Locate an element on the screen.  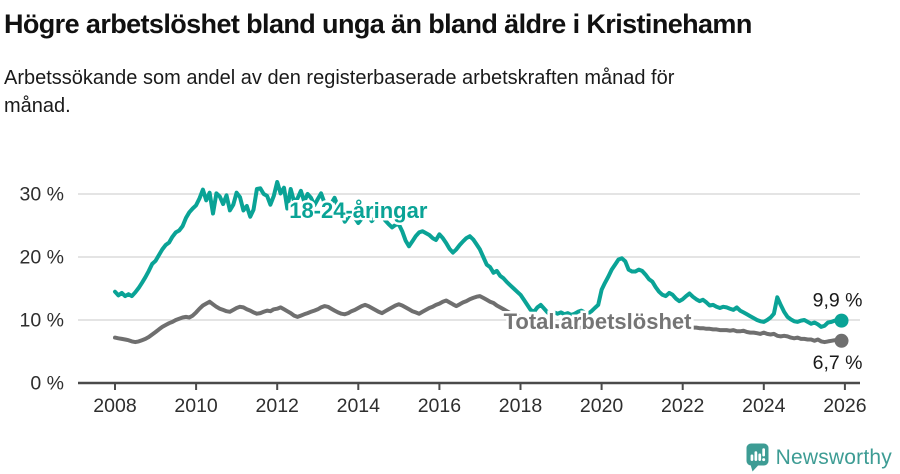
series-end-value-label: 9,9 % is located at coordinates (838, 301).